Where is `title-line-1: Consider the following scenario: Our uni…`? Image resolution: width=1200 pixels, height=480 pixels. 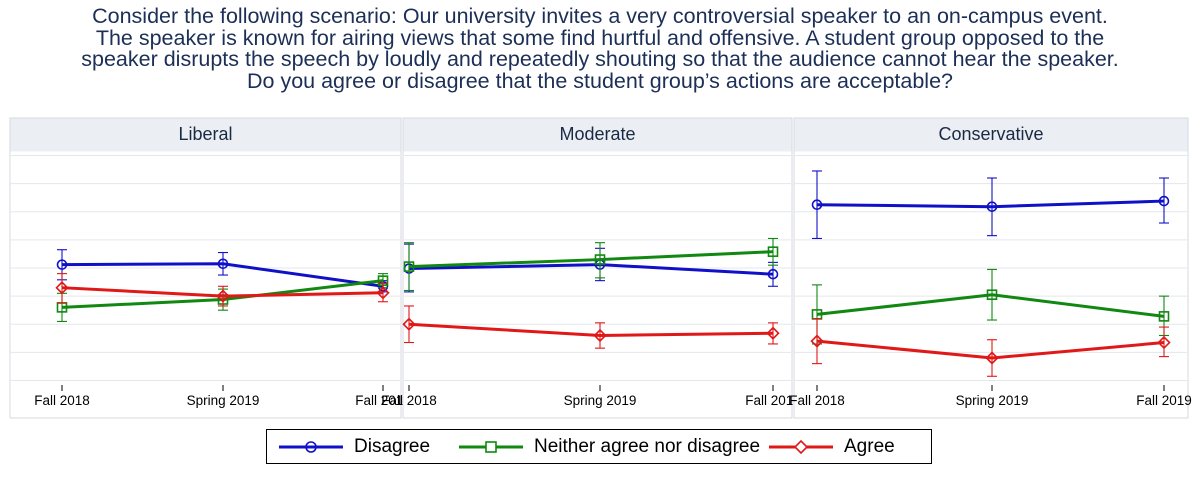
title-line-1: Consider the following scenario: Our uni… is located at coordinates (600, 16).